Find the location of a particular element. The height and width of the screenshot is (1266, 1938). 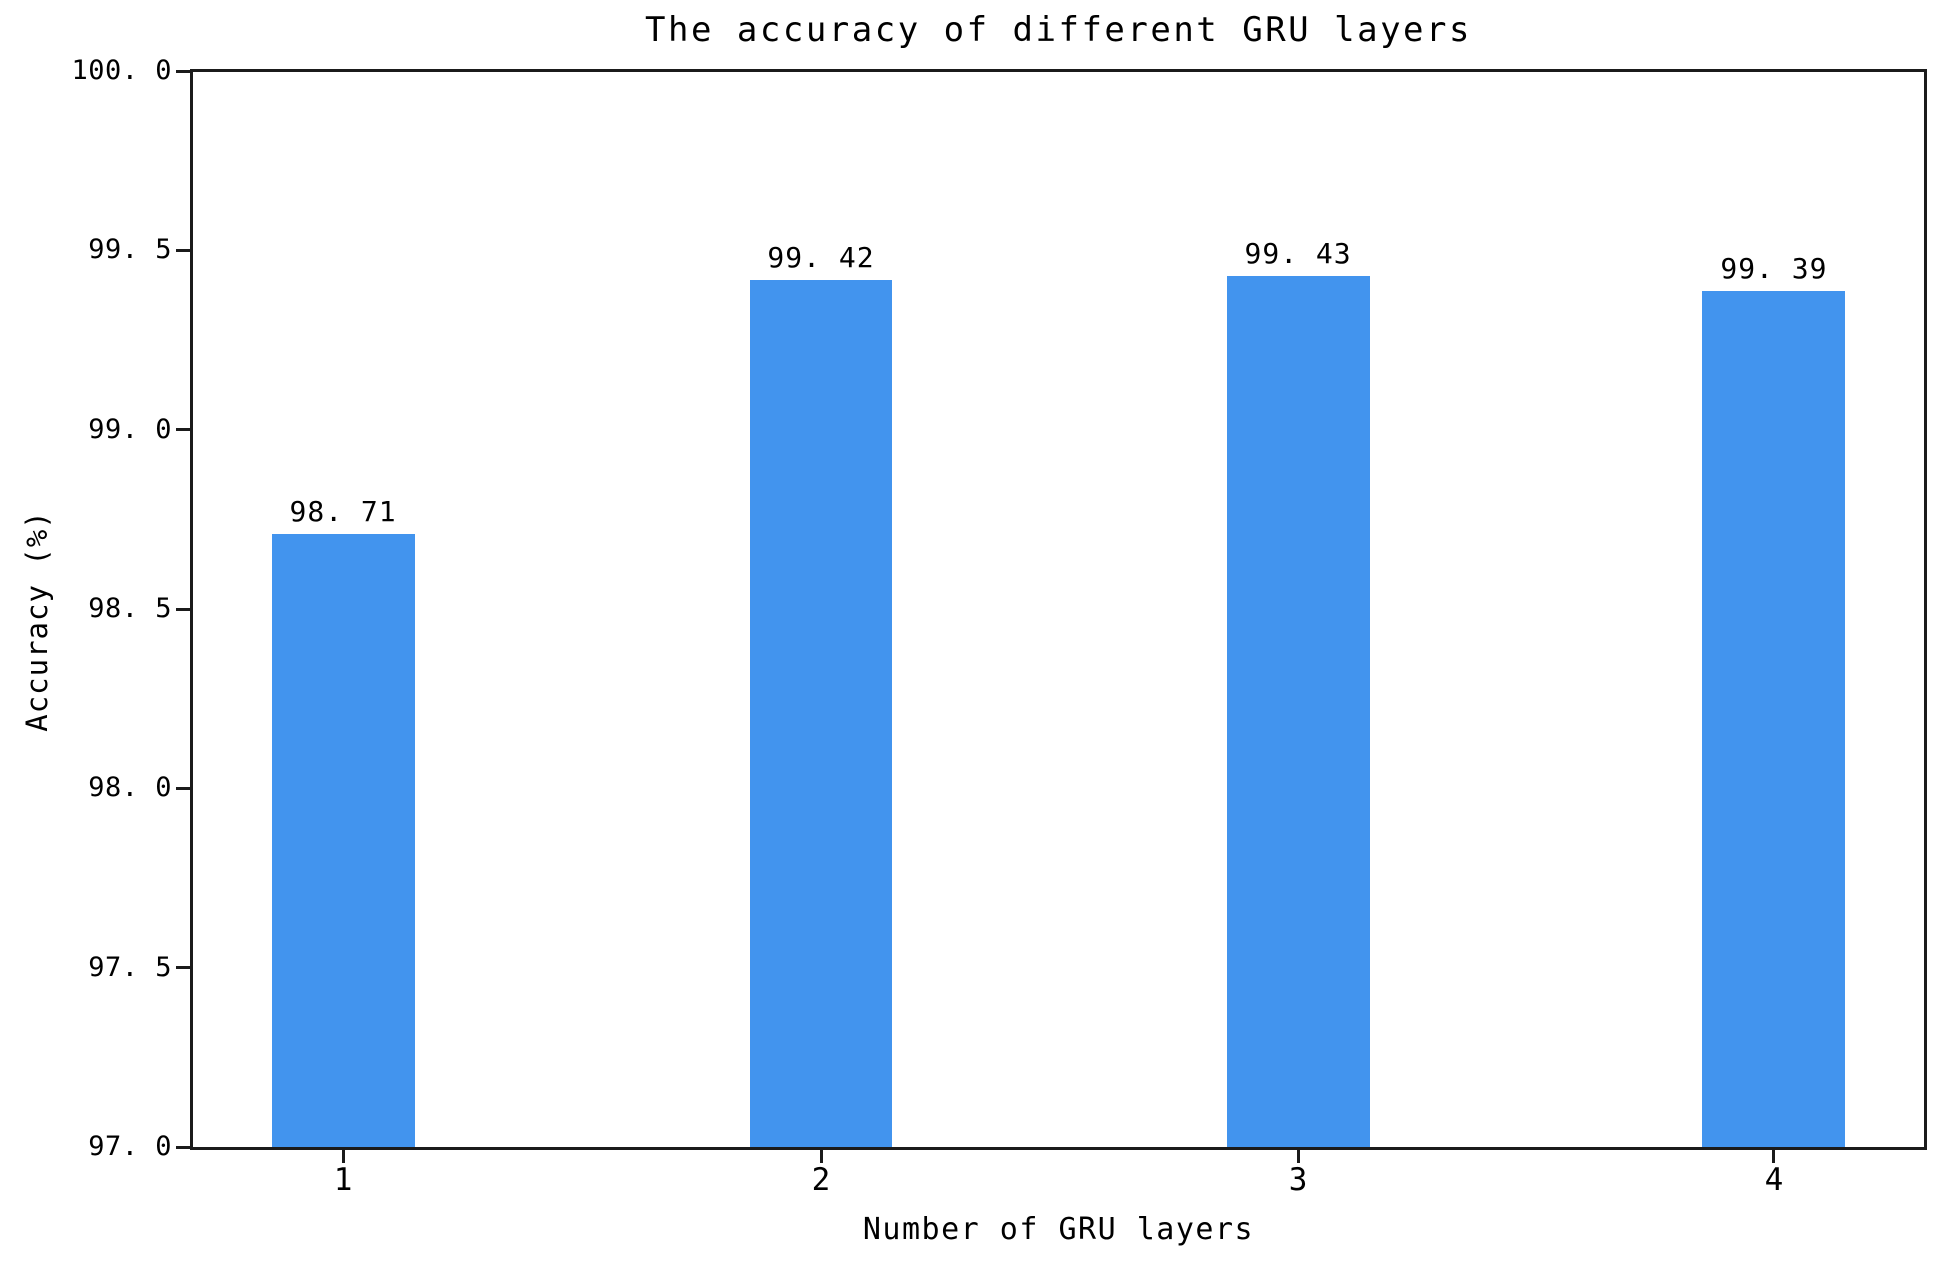

bar-value-label: 99. 39 is located at coordinates (1774, 268).